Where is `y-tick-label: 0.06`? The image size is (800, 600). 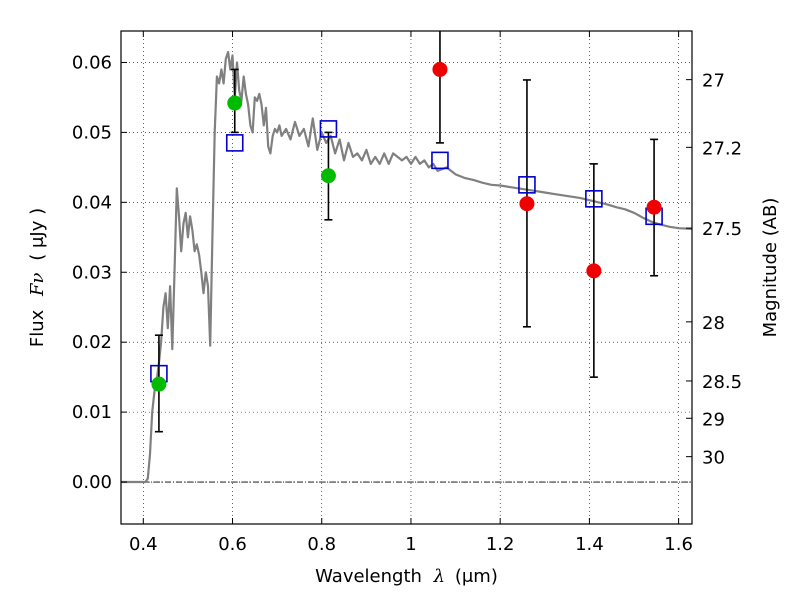 y-tick-label: 0.06 is located at coordinates (92, 62).